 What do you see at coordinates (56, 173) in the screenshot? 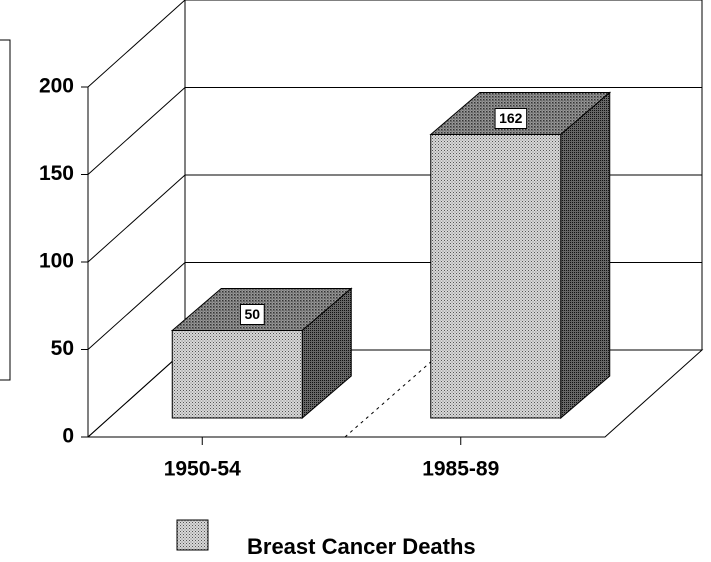
I see `y-tick-label: 150` at bounding box center [56, 173].